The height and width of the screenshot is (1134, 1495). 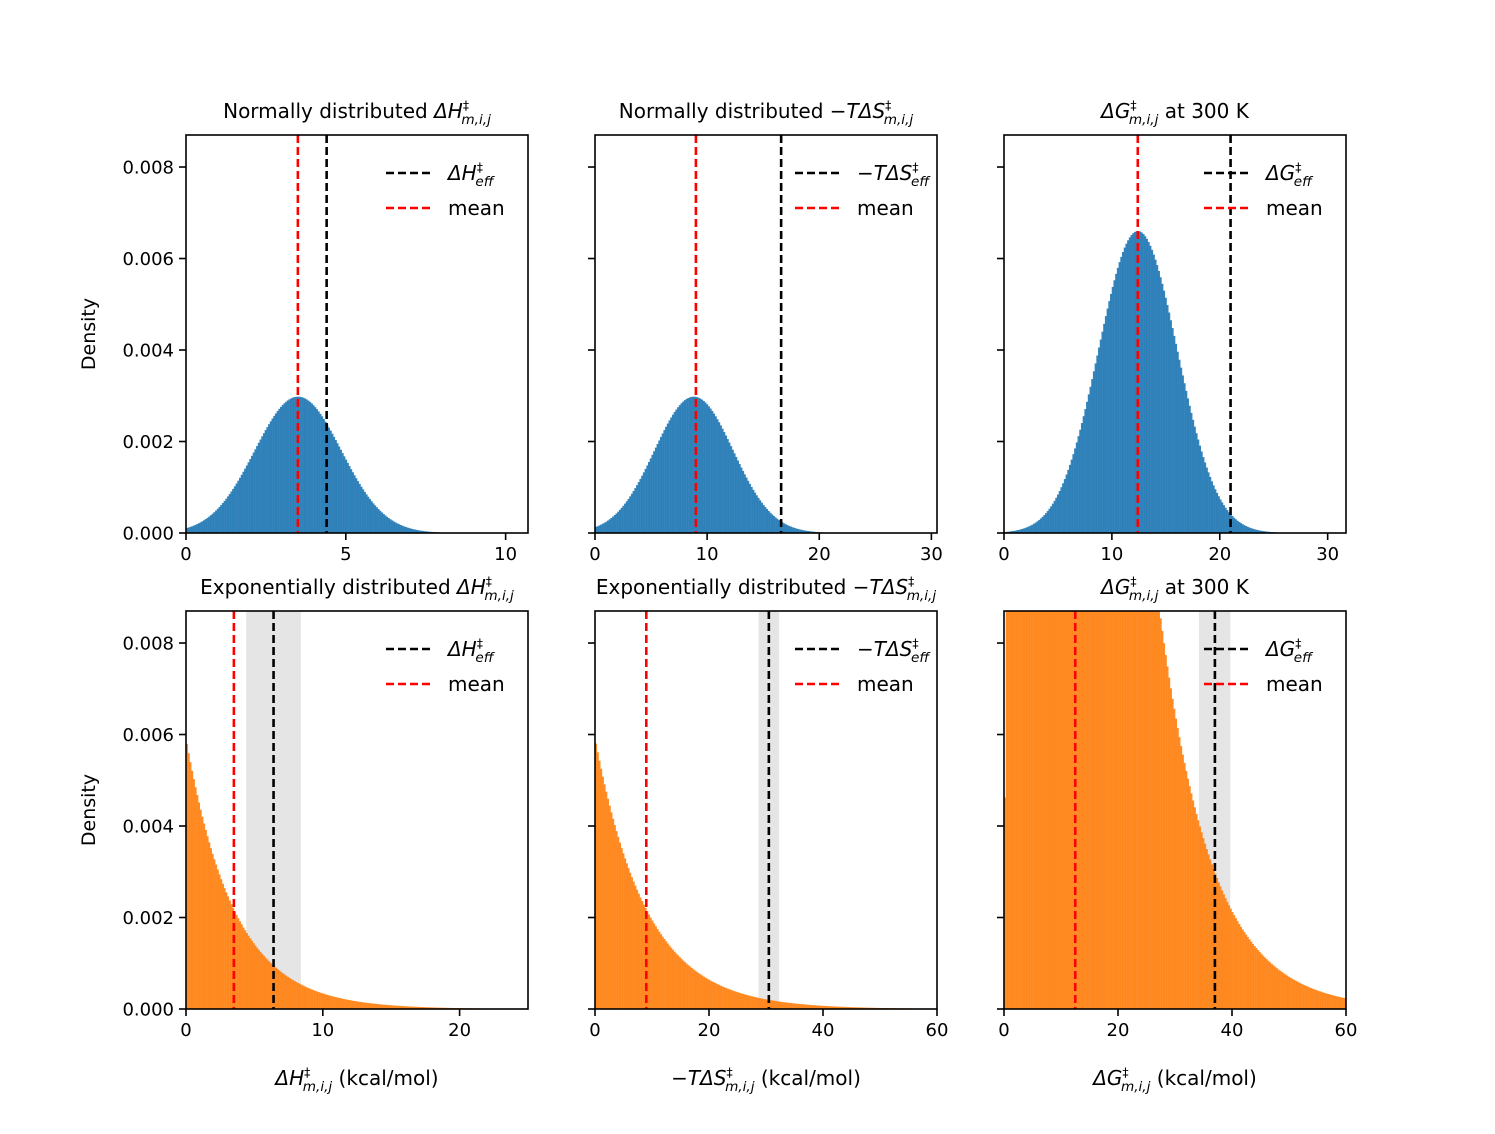 What do you see at coordinates (823, 1030) in the screenshot?
I see `x-tick-label: 40` at bounding box center [823, 1030].